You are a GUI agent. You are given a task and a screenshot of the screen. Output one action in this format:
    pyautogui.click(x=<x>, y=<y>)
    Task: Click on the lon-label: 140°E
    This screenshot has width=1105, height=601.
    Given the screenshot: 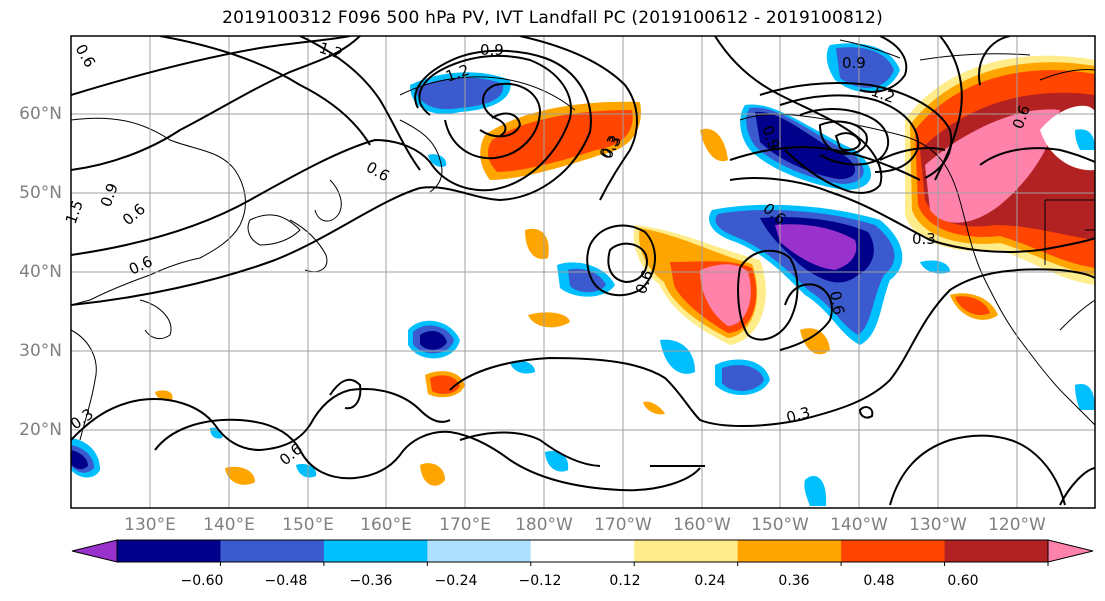 What is the action you would take?
    pyautogui.click(x=229, y=525)
    